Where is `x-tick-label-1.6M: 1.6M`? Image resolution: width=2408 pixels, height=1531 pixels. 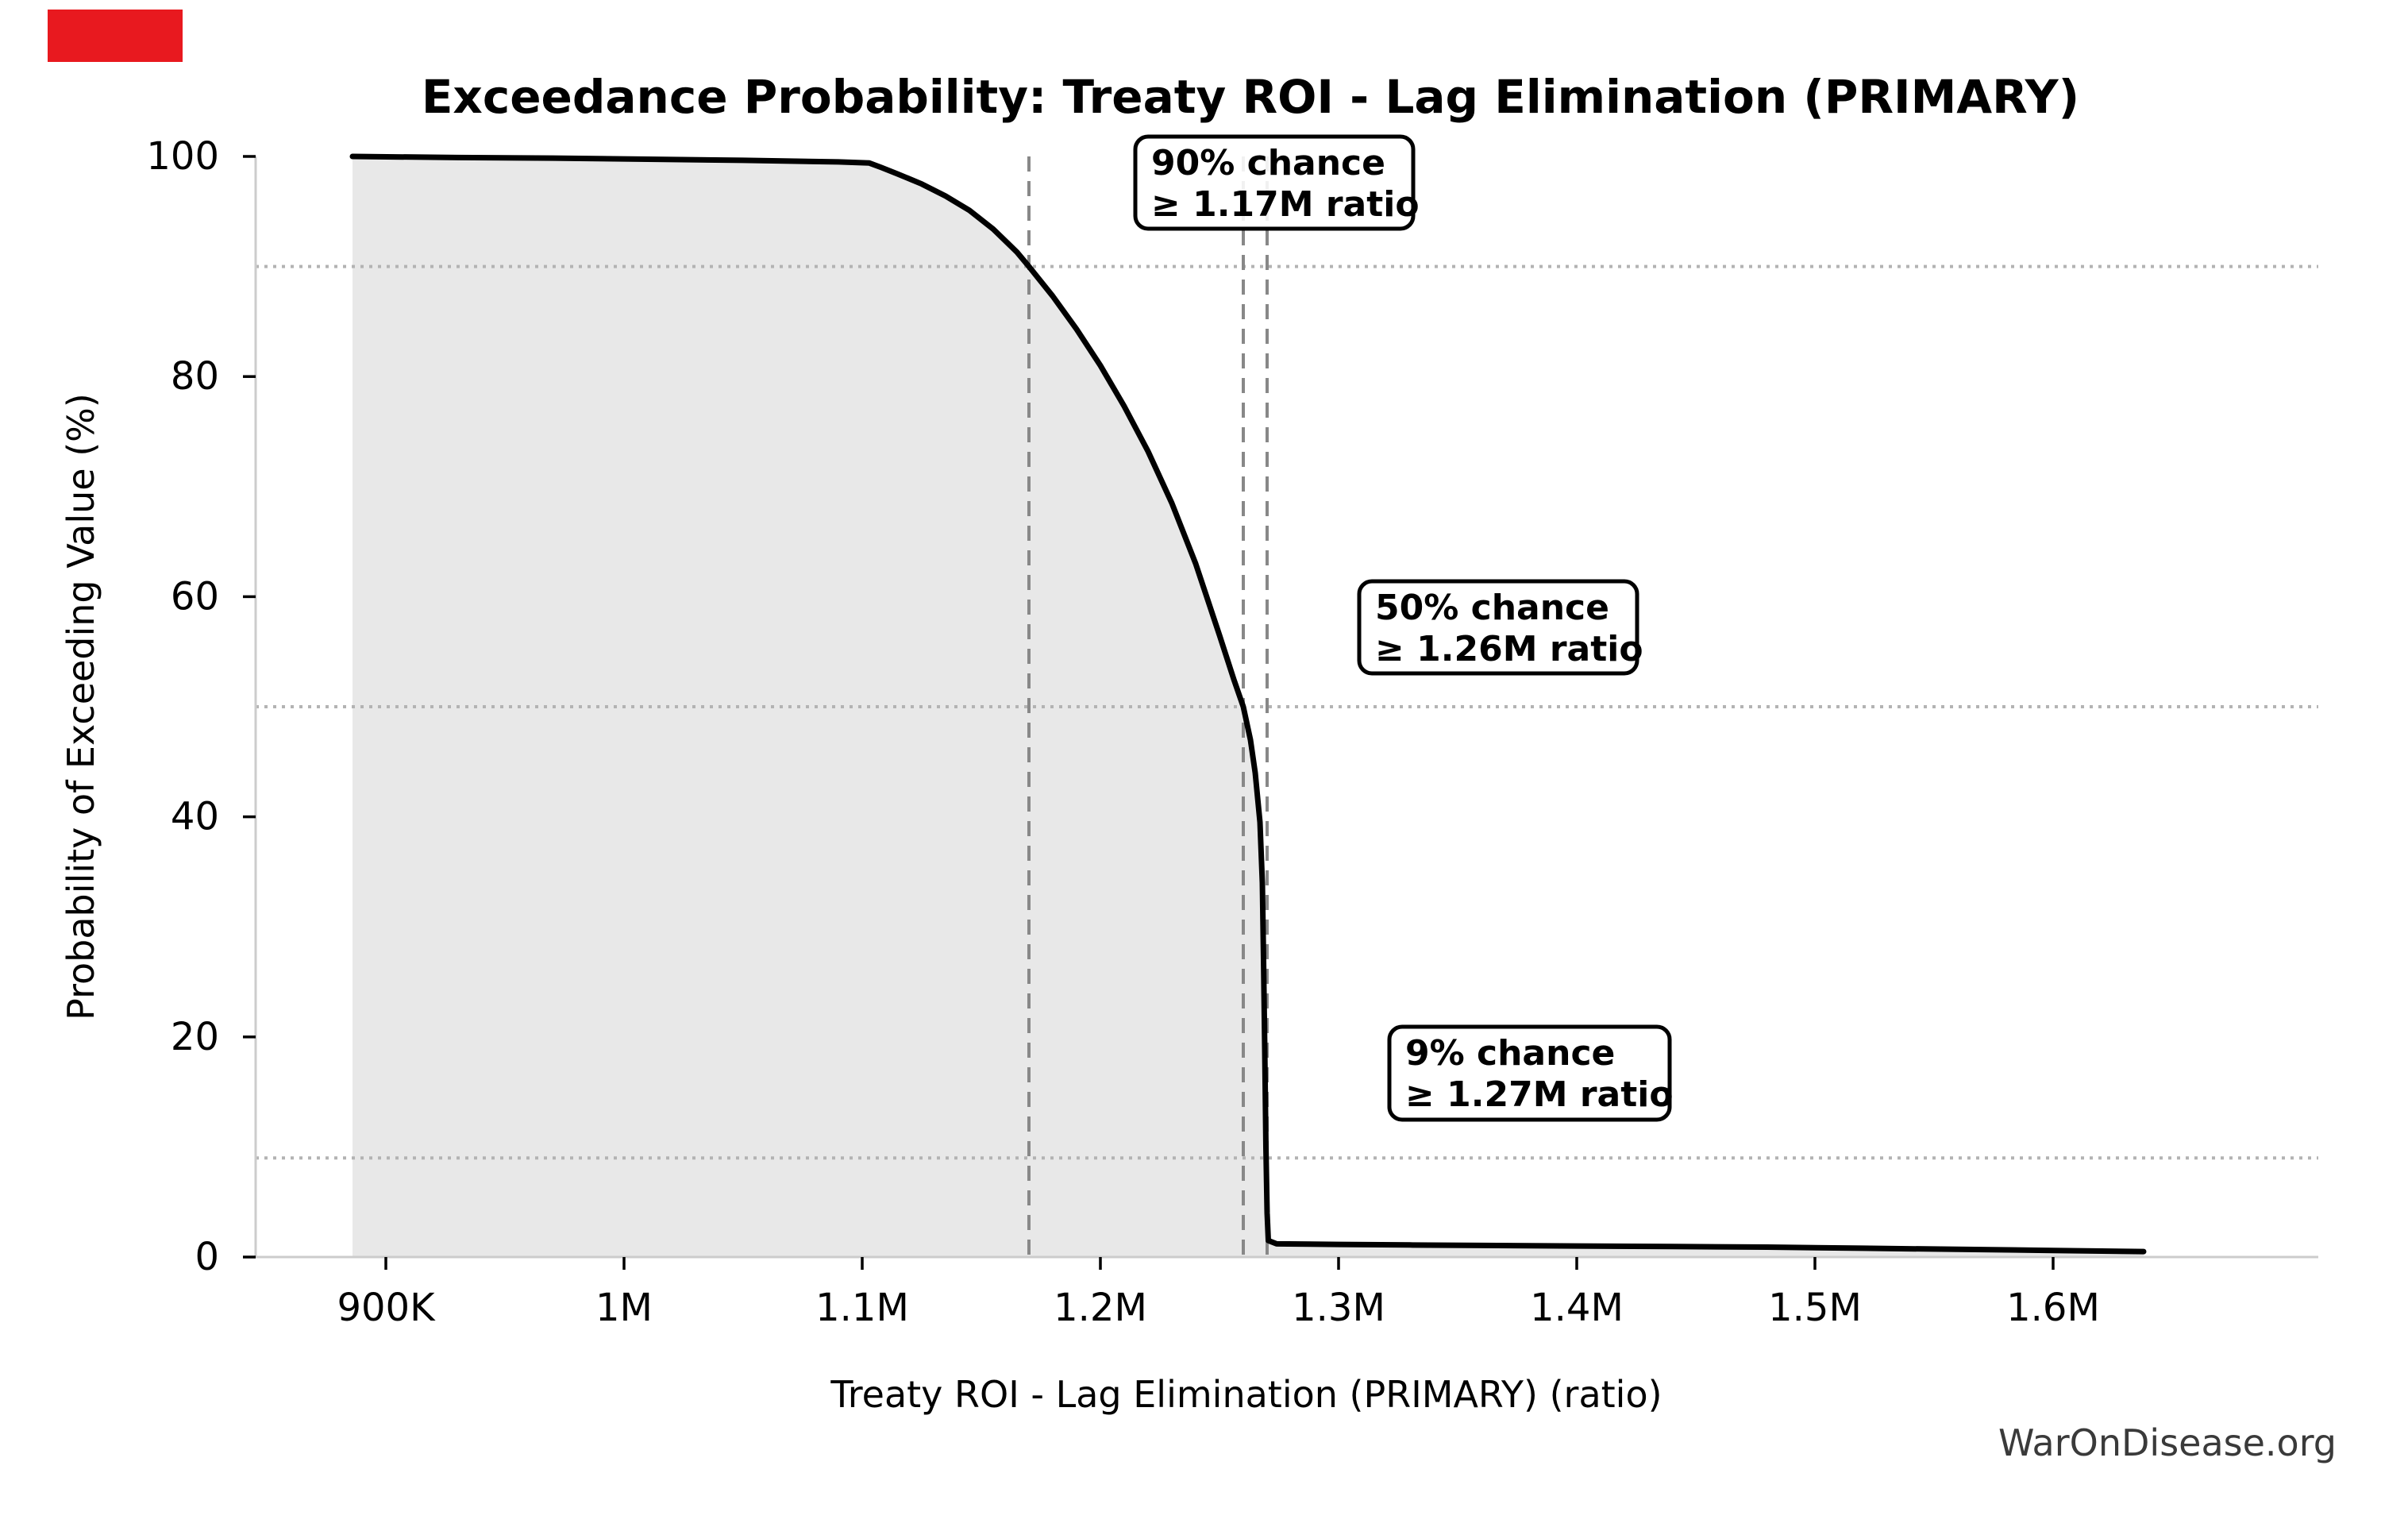 x-tick-label-1.6M: 1.6M is located at coordinates (2053, 1308).